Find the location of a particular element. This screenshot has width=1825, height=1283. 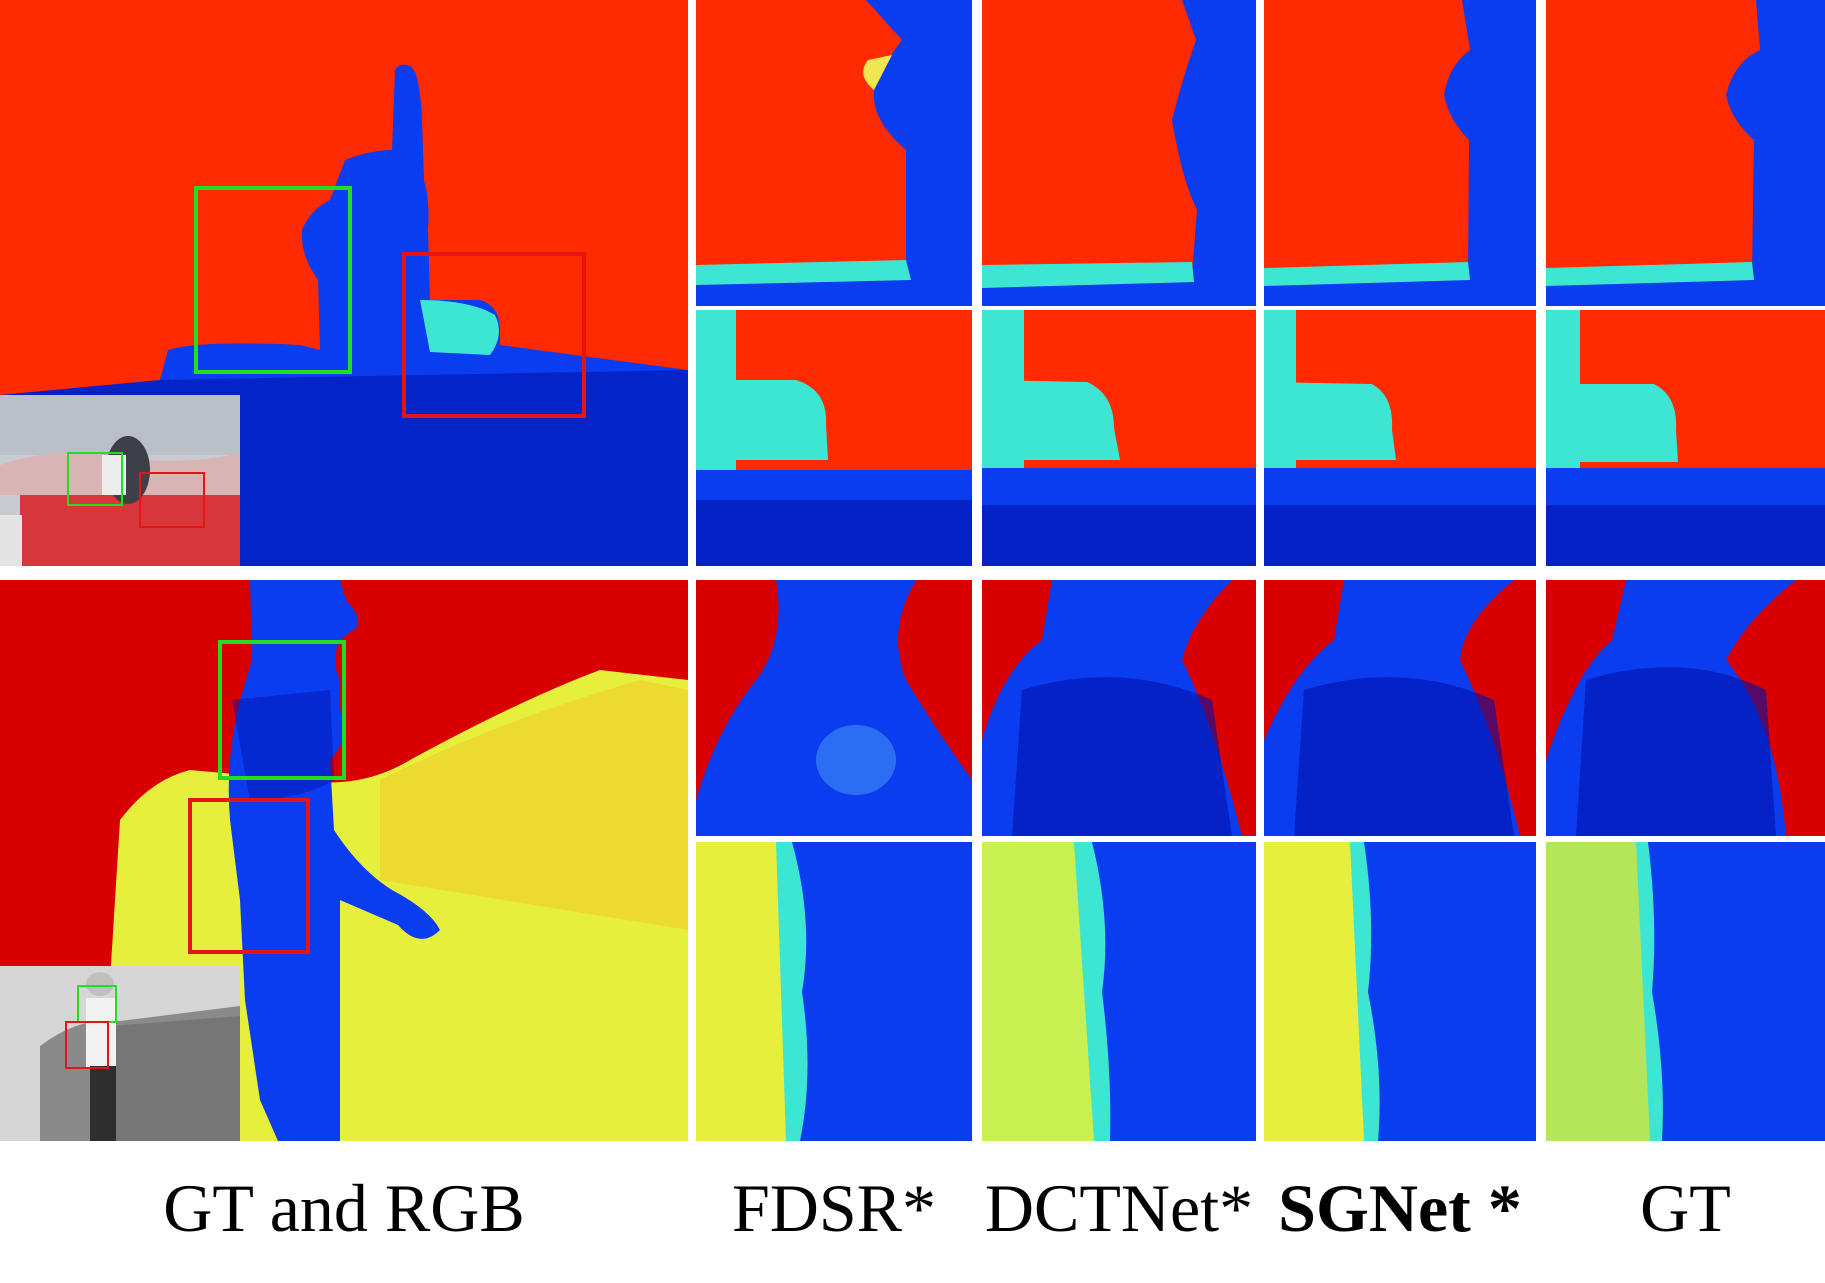

gt-crop-2a is located at coordinates (1685, 708).